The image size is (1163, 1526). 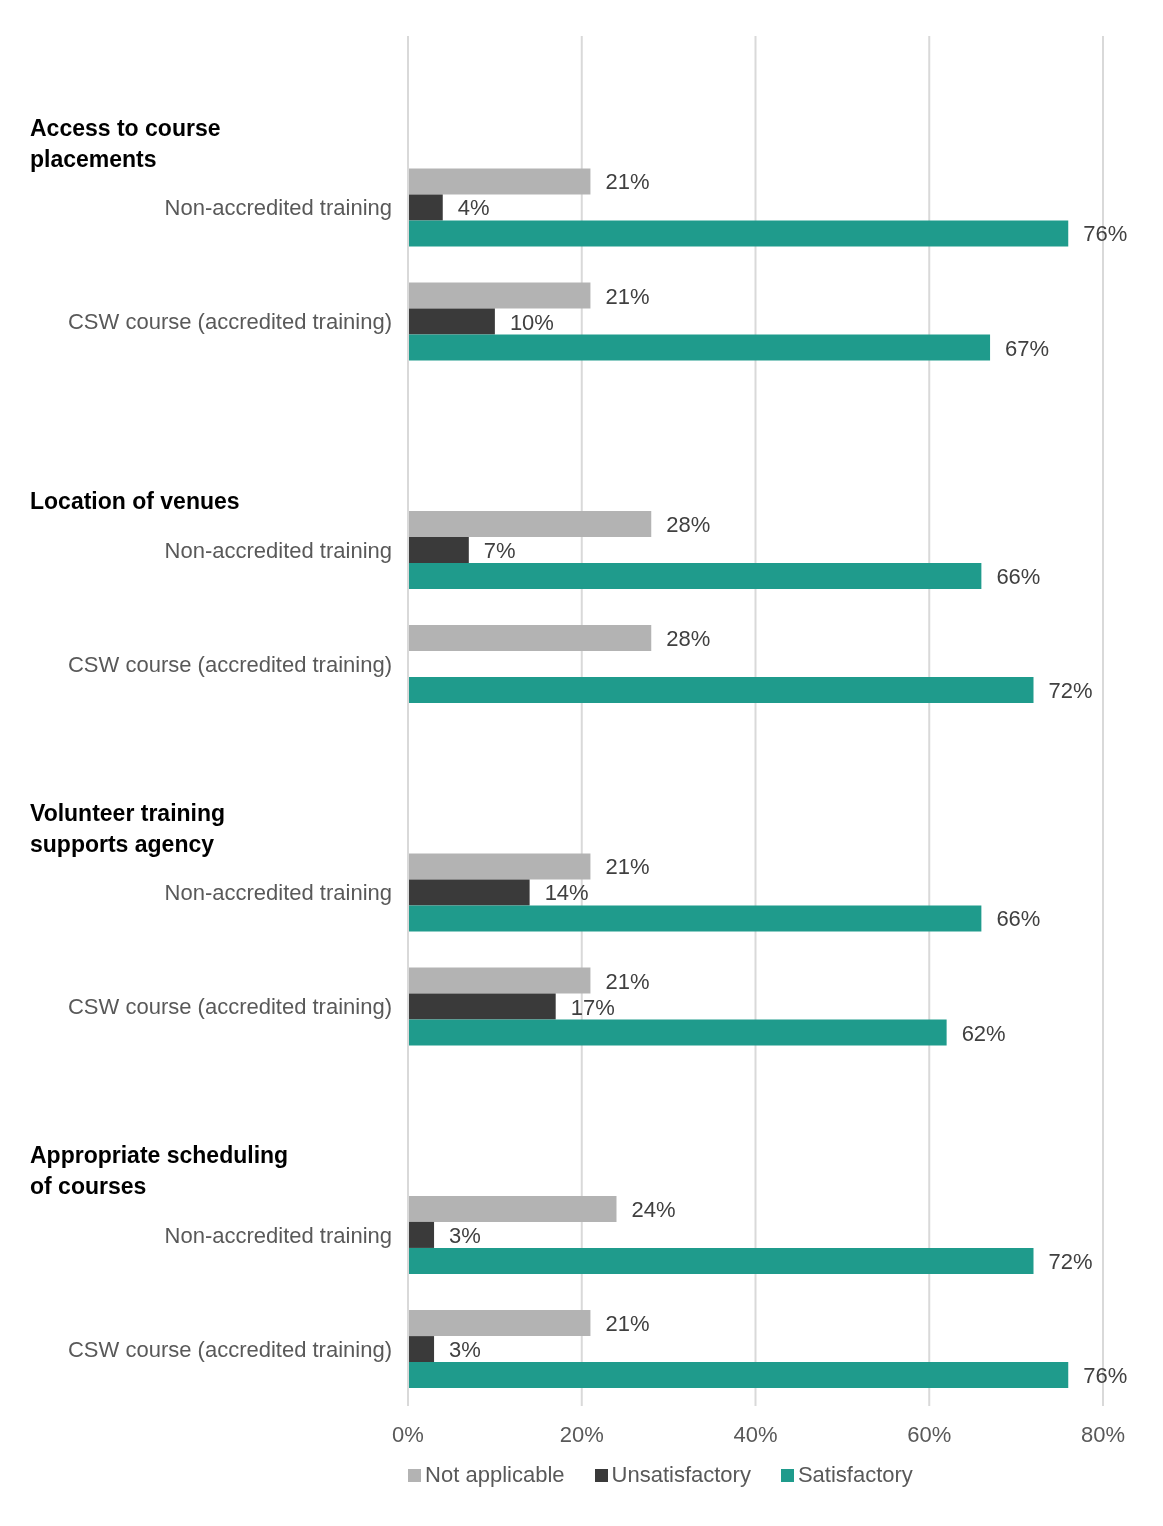 What do you see at coordinates (680, 1475) in the screenshot?
I see `legend-label: Unsatisfactory` at bounding box center [680, 1475].